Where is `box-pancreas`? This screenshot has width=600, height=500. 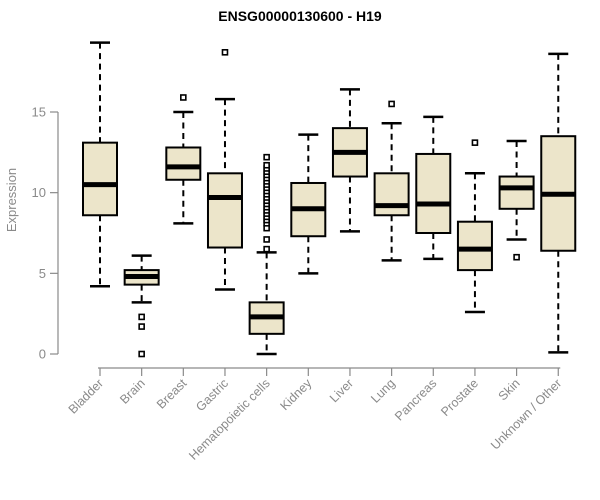 box-pancreas is located at coordinates (433, 188).